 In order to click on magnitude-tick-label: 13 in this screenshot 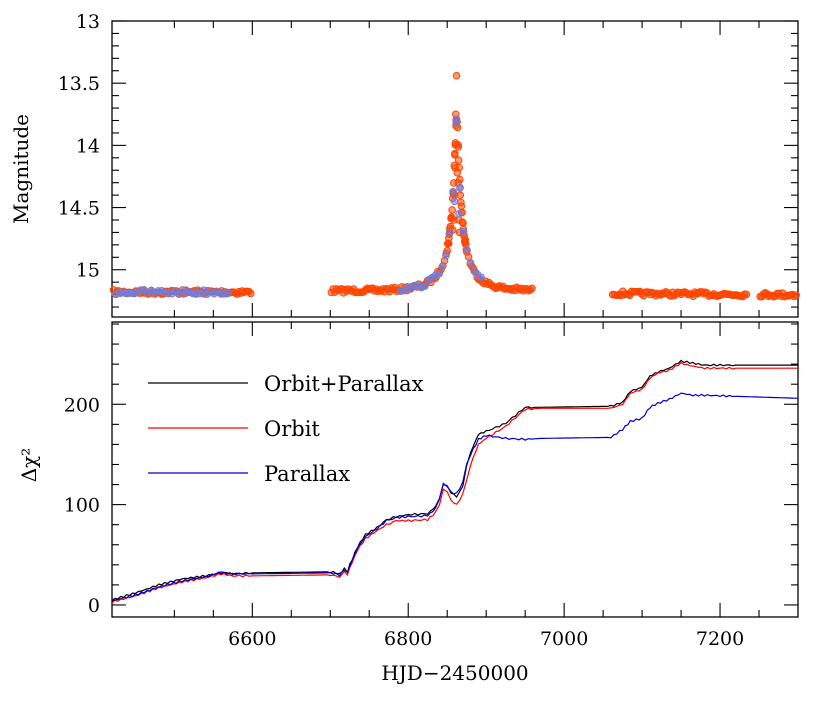, I will do `click(88, 22)`.